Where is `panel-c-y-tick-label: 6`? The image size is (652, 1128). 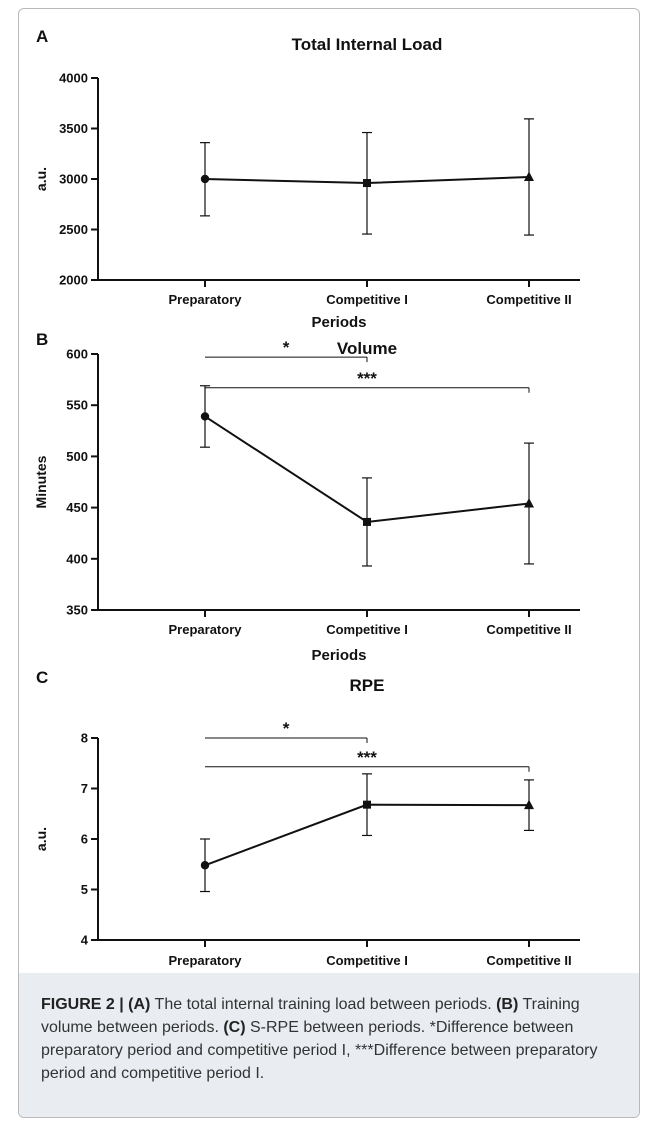 panel-c-y-tick-label: 6 is located at coordinates (84, 839).